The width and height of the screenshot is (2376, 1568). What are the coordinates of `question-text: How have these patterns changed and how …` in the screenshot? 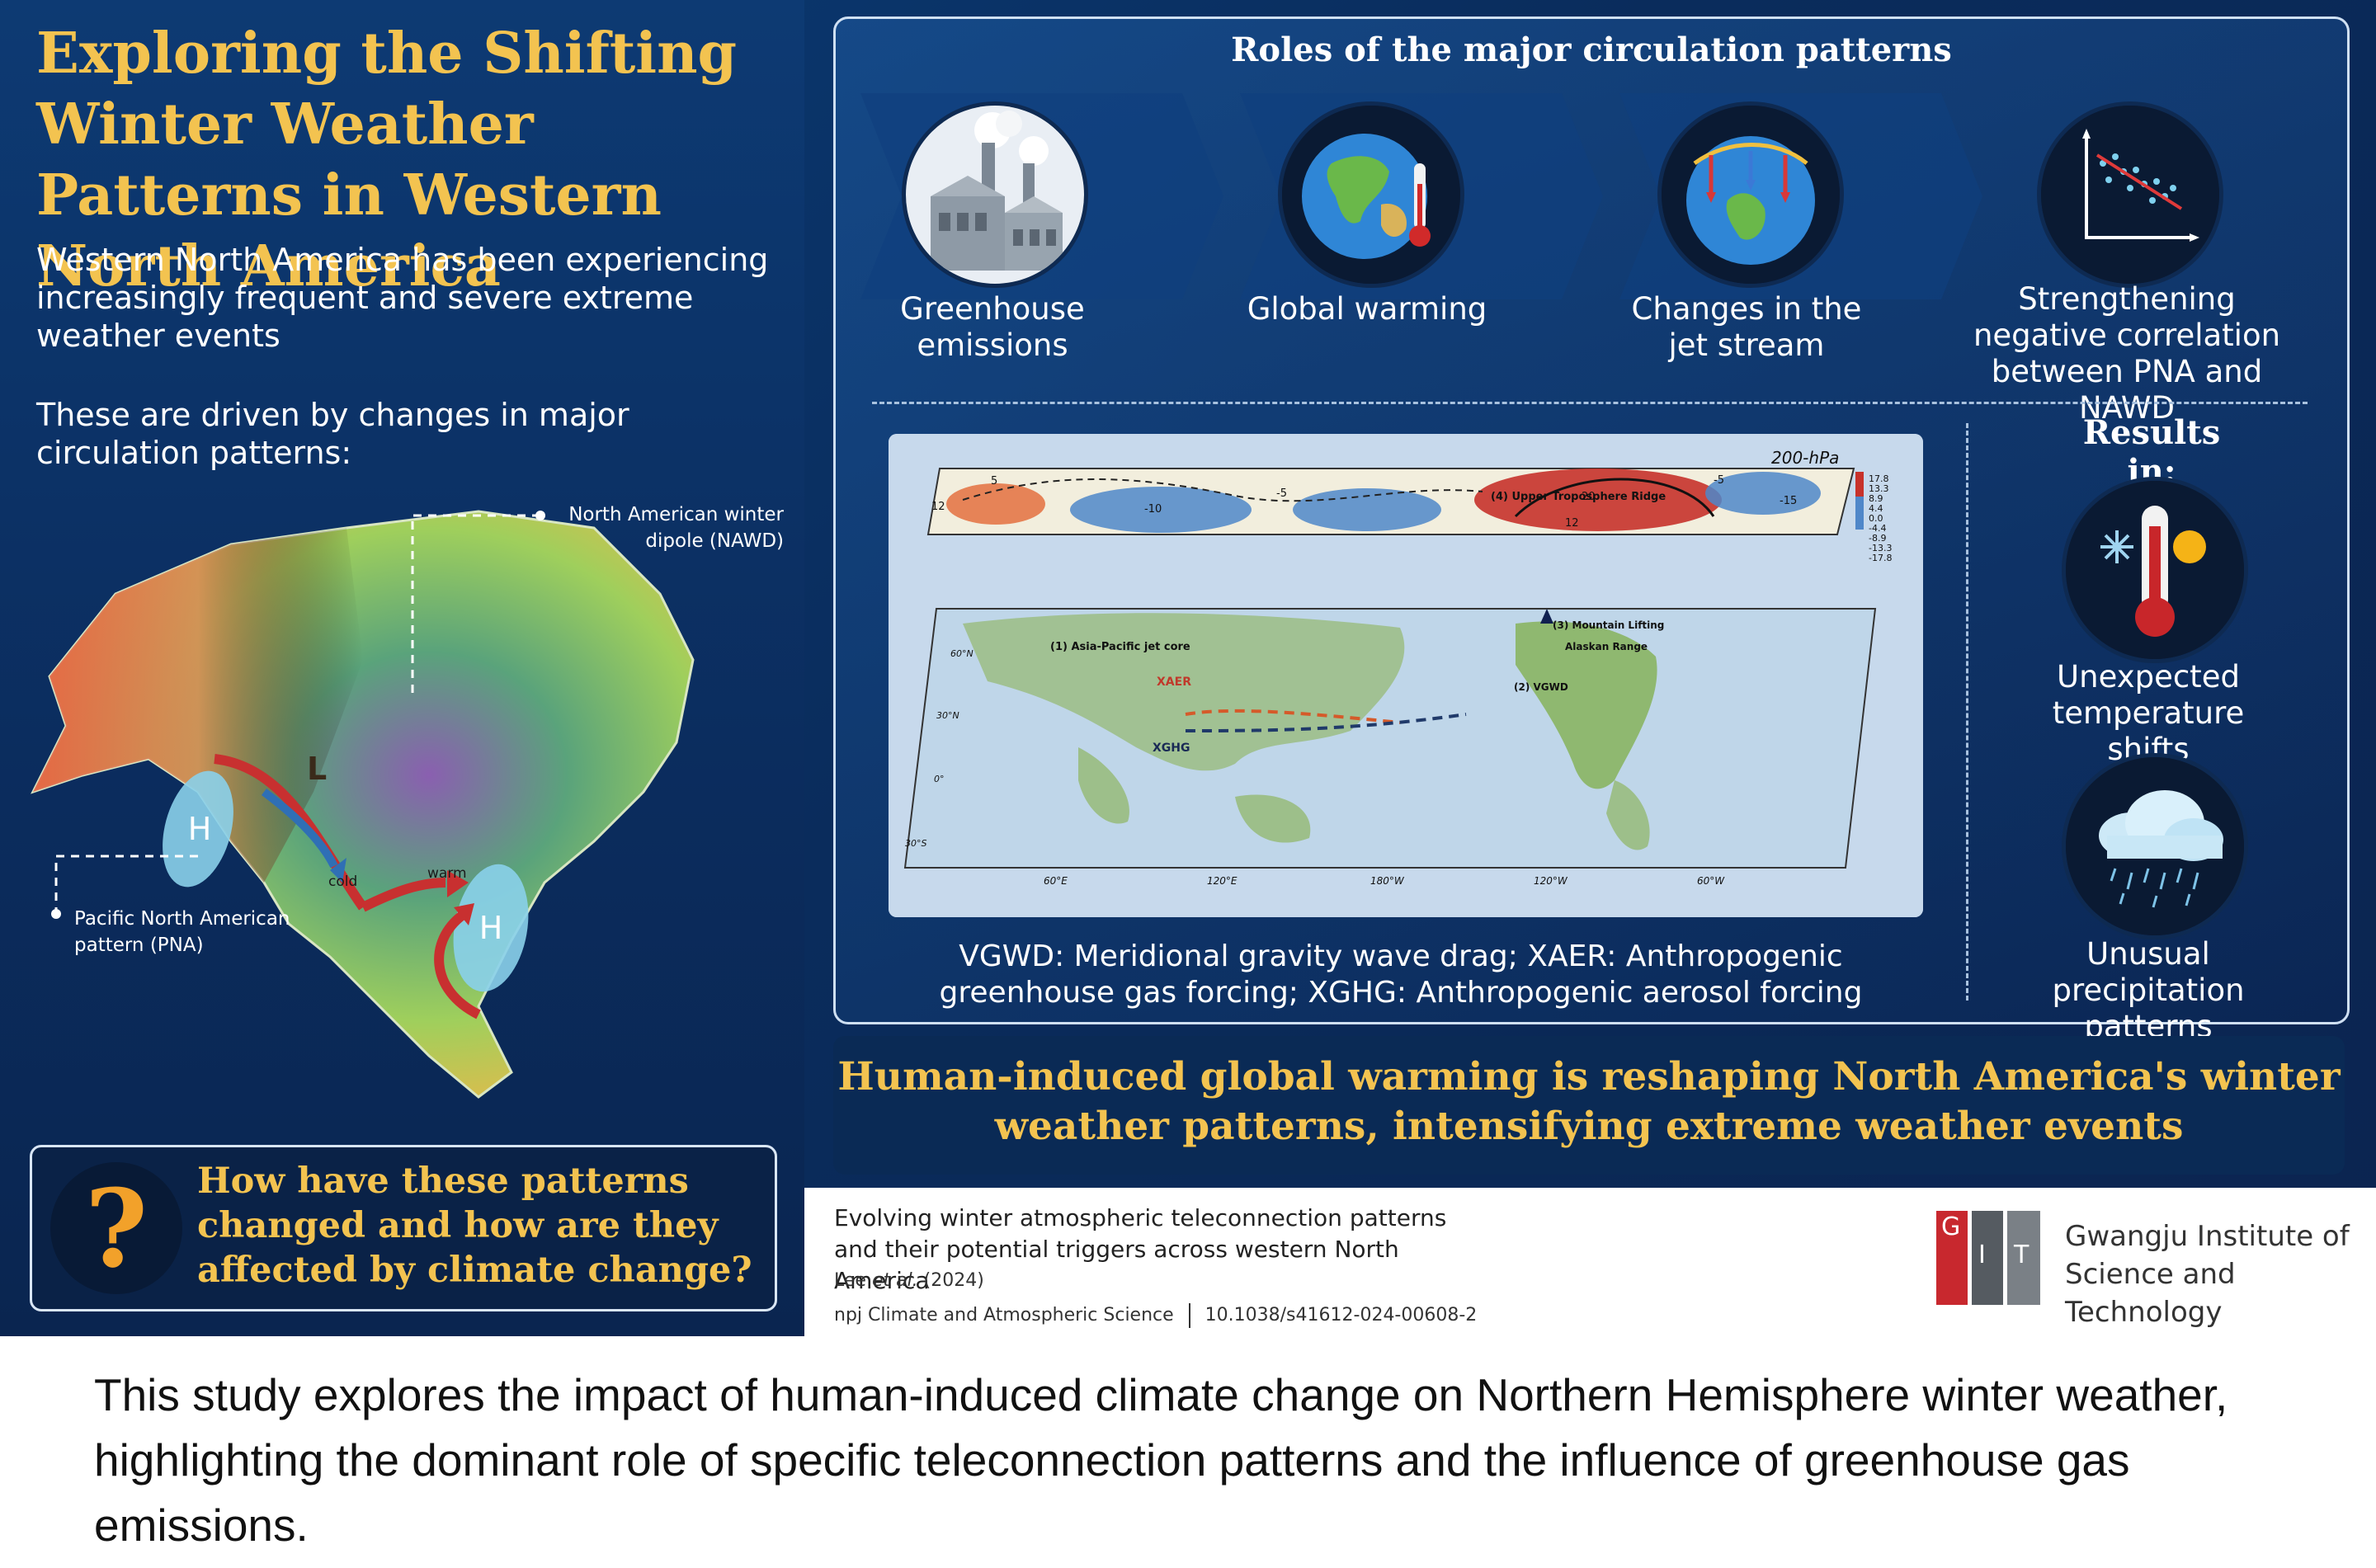 It's located at (474, 1226).